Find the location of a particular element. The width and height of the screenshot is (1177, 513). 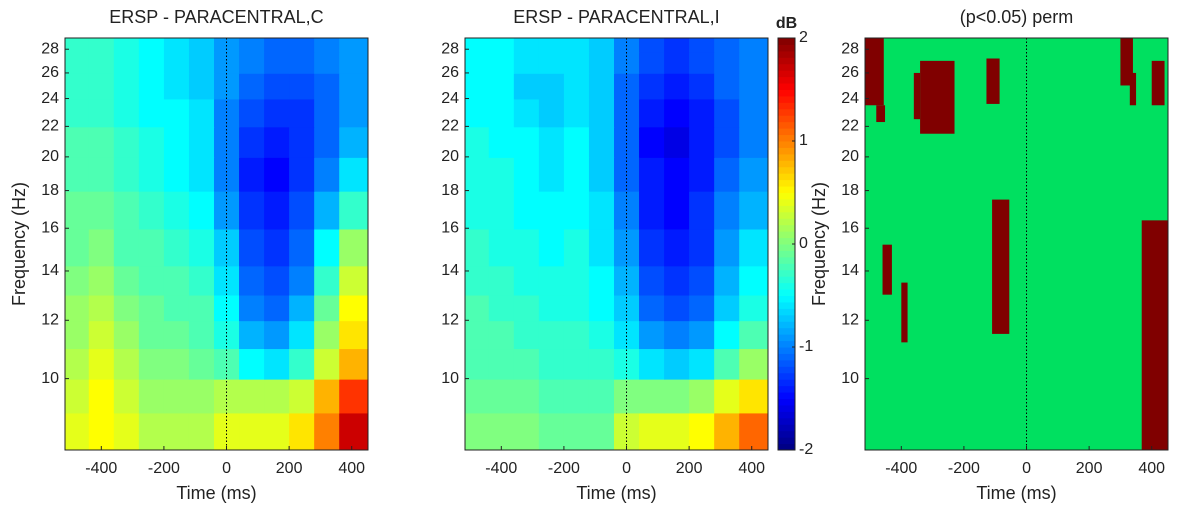

y-tick-label: 18 is located at coordinates (850, 190).